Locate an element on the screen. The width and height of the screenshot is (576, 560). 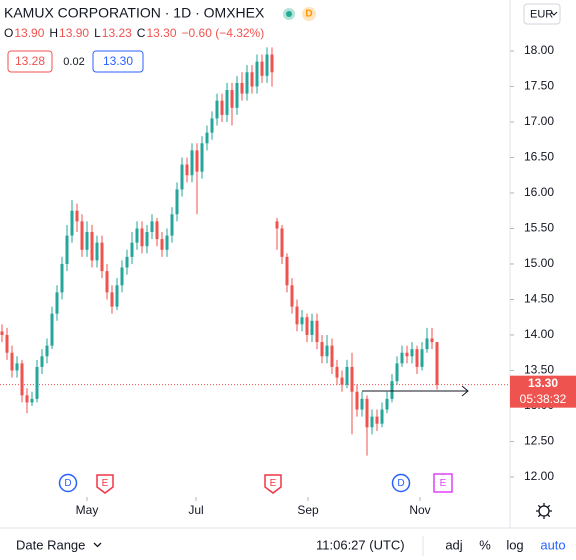
ohlc-value: 13.90 is located at coordinates (29, 33).